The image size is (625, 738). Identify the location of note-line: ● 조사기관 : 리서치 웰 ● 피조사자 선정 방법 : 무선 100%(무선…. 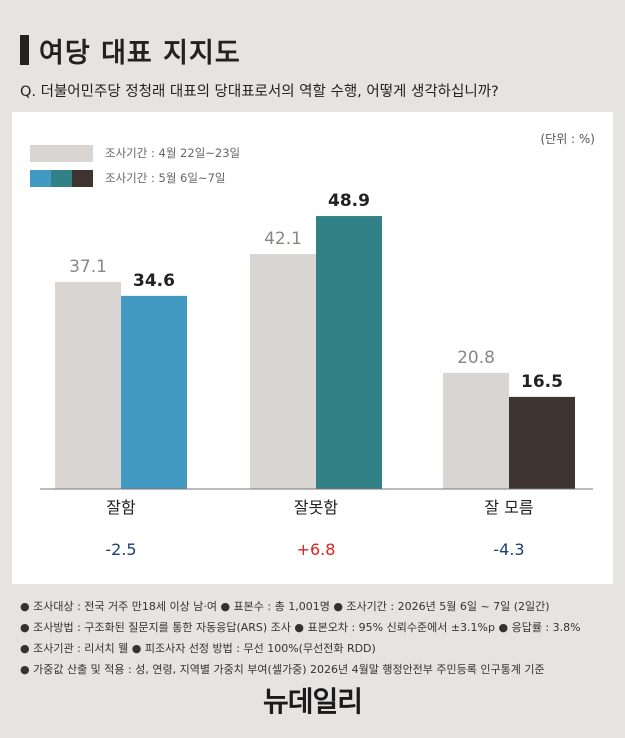
(198, 648).